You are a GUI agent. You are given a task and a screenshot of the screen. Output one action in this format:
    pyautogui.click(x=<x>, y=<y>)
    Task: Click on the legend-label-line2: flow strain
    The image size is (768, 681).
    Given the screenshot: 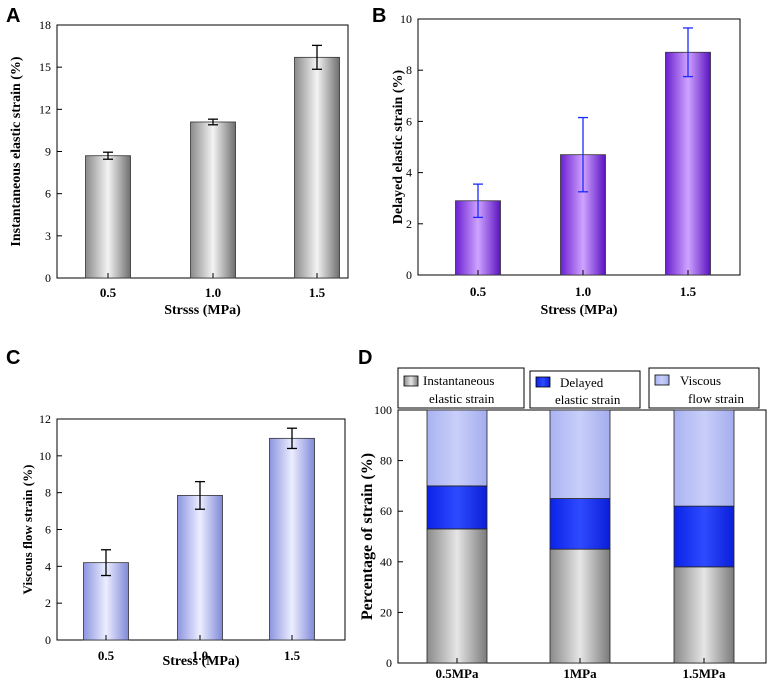 What is the action you would take?
    pyautogui.click(x=716, y=398)
    